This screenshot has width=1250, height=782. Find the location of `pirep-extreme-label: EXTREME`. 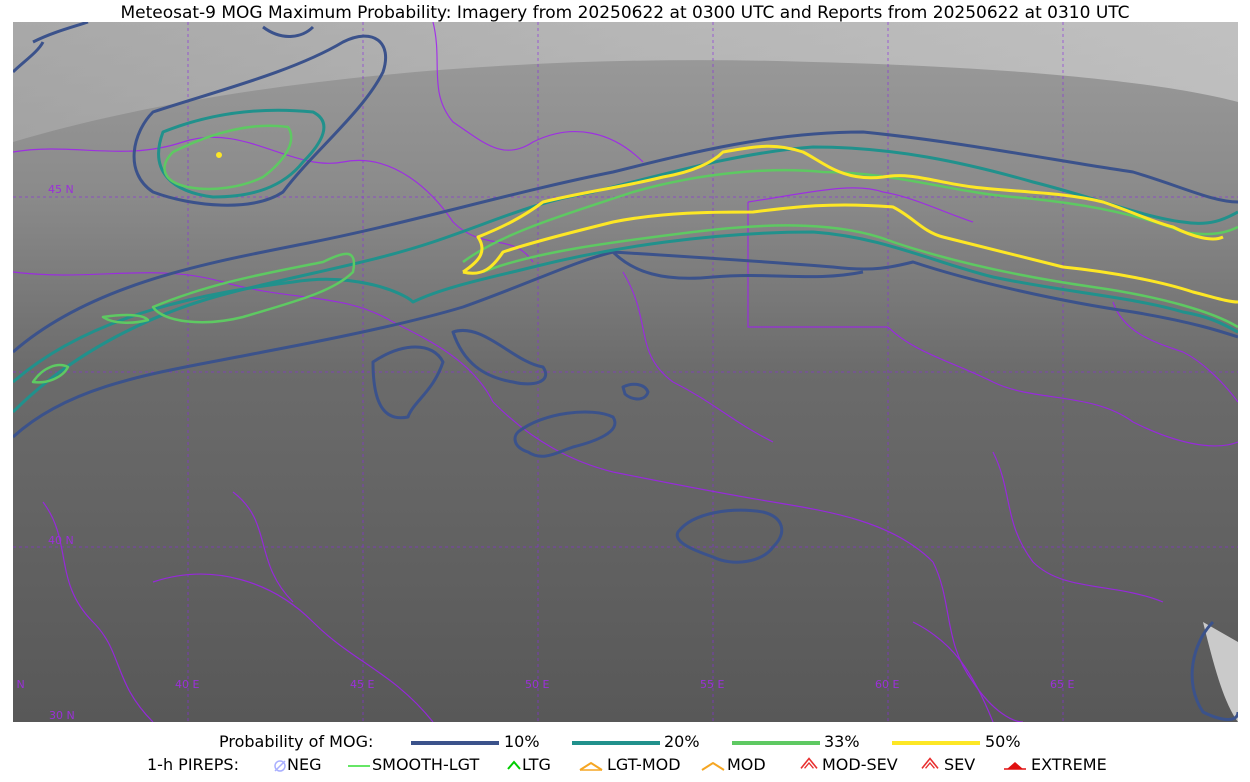

pirep-extreme-label: EXTREME is located at coordinates (1069, 764).